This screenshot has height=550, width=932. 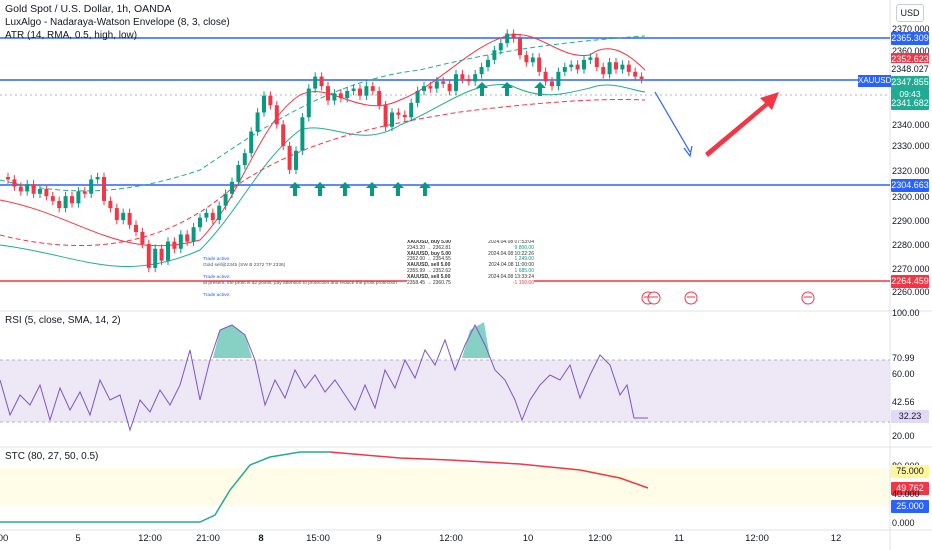 I want to click on rsi-band, so click(x=445, y=391).